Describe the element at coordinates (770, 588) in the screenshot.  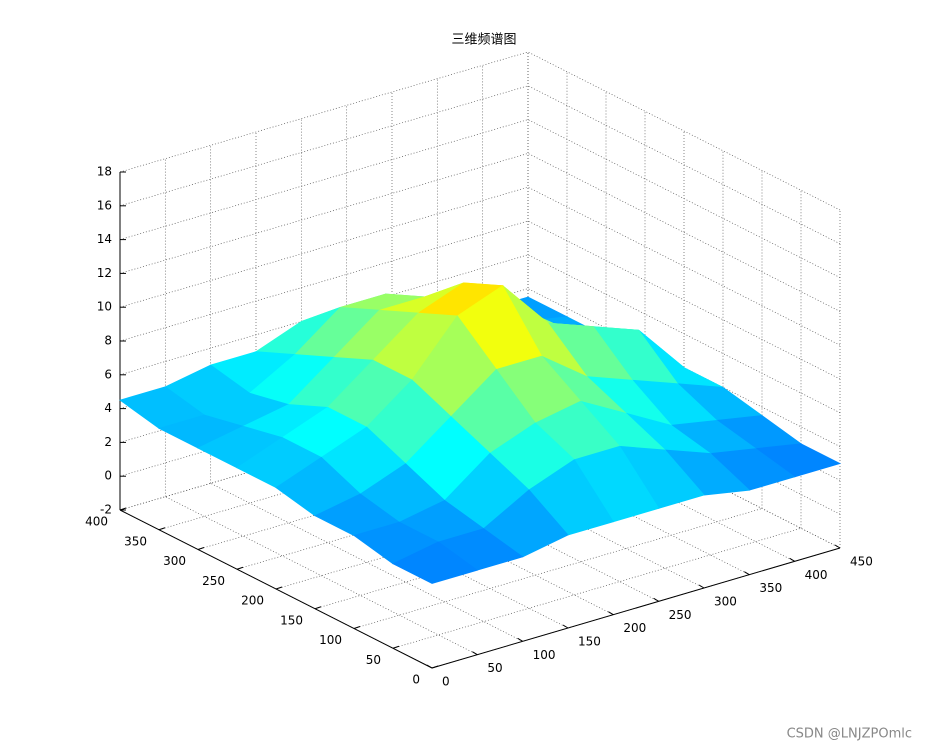
I see `x-tick-label: 350` at that location.